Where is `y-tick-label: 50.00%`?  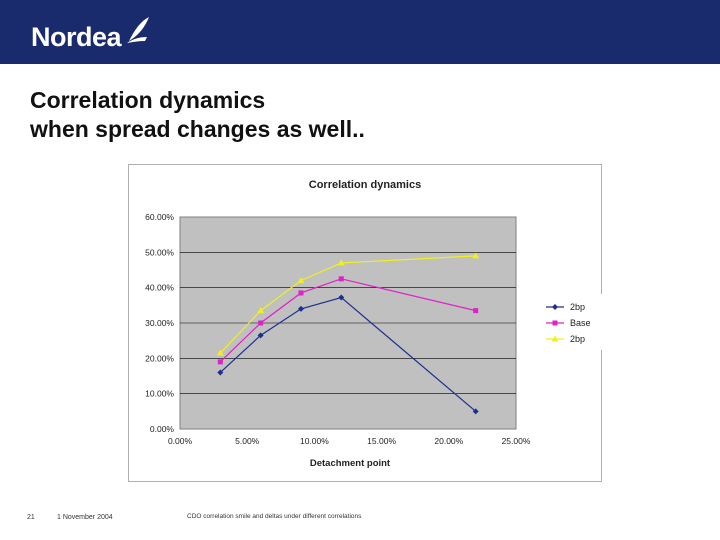
y-tick-label: 50.00% is located at coordinates (159, 252).